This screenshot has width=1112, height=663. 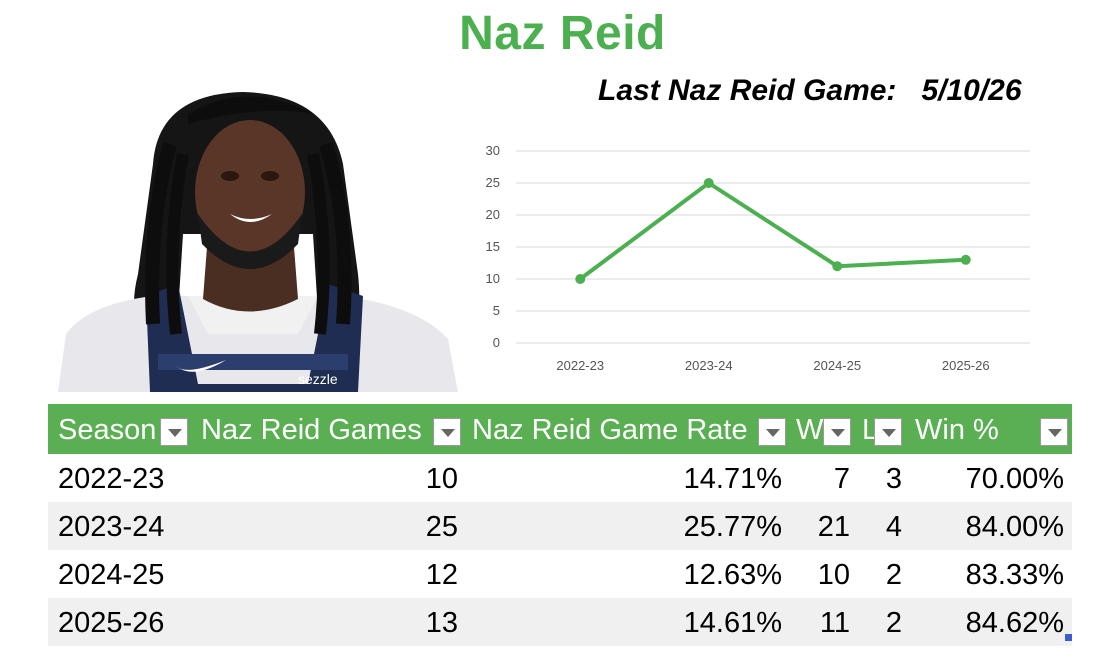 I want to click on wins-filter-button, so click(x=837, y=432).